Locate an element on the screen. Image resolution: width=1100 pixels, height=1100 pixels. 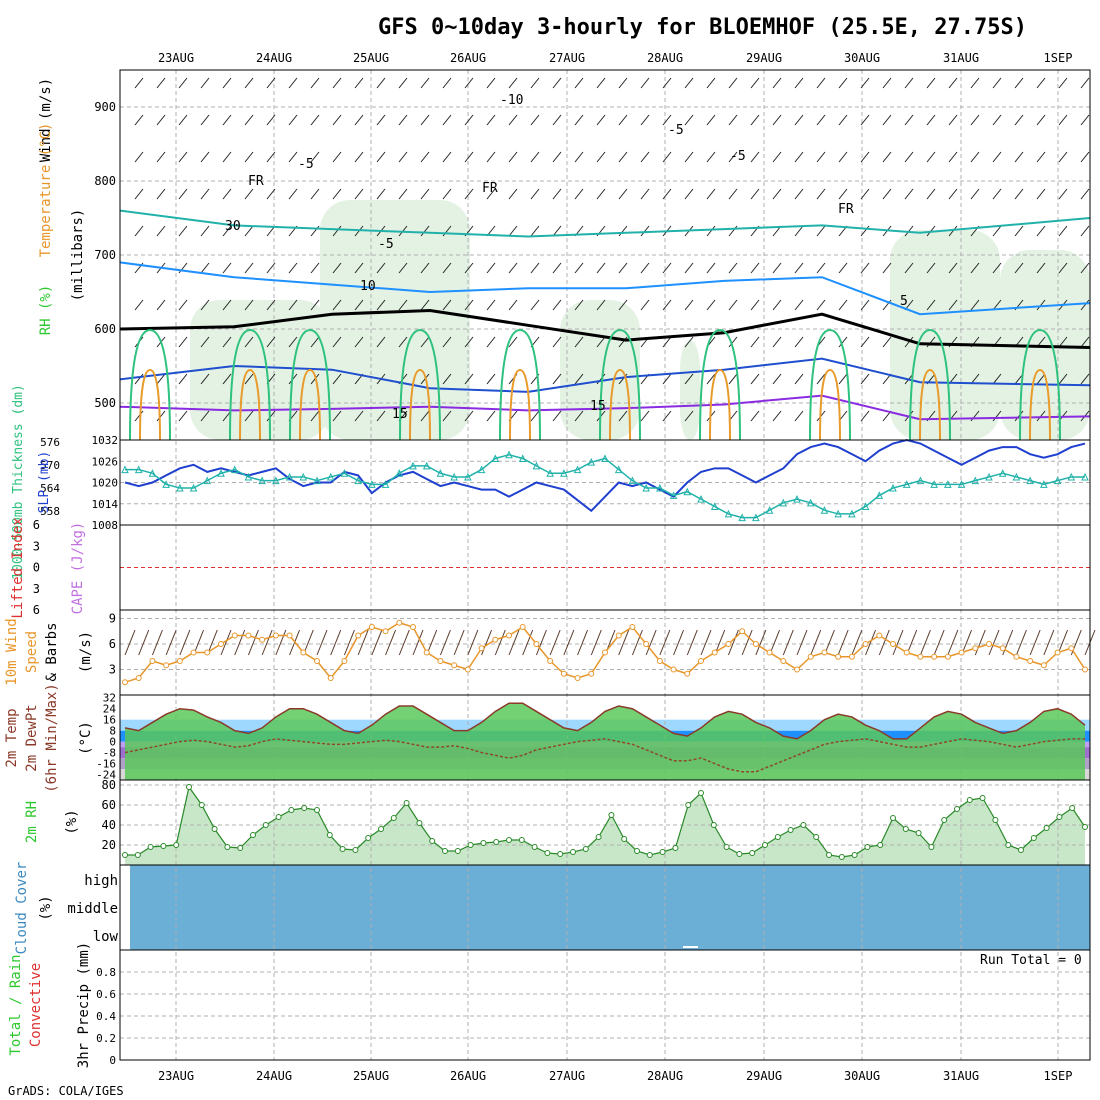
upper-axis-label: (millibars) is located at coordinates (78, 255).